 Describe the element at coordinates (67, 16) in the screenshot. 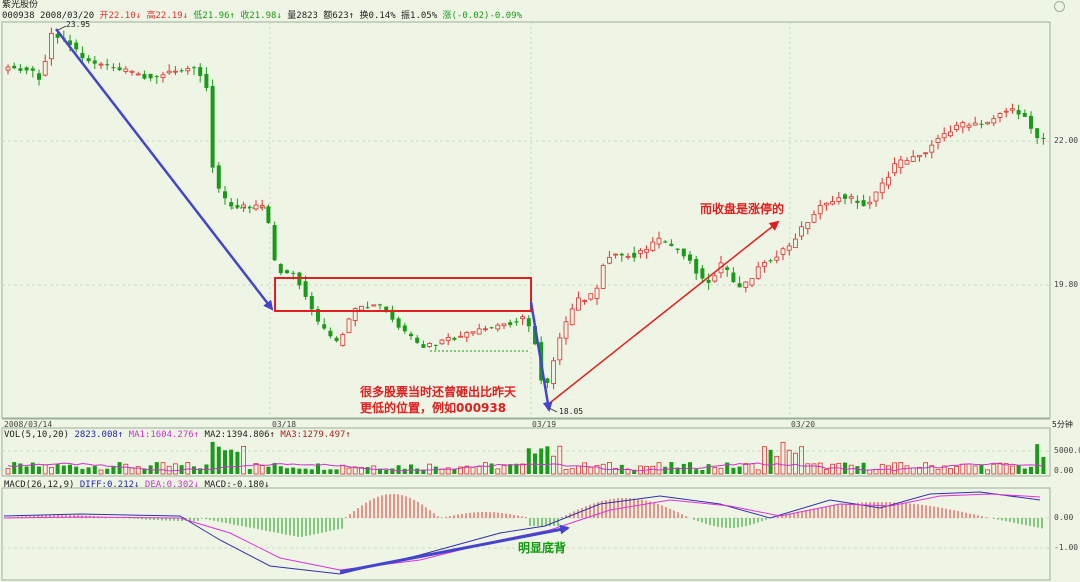

I see `quote-date: 2008/03/20` at that location.